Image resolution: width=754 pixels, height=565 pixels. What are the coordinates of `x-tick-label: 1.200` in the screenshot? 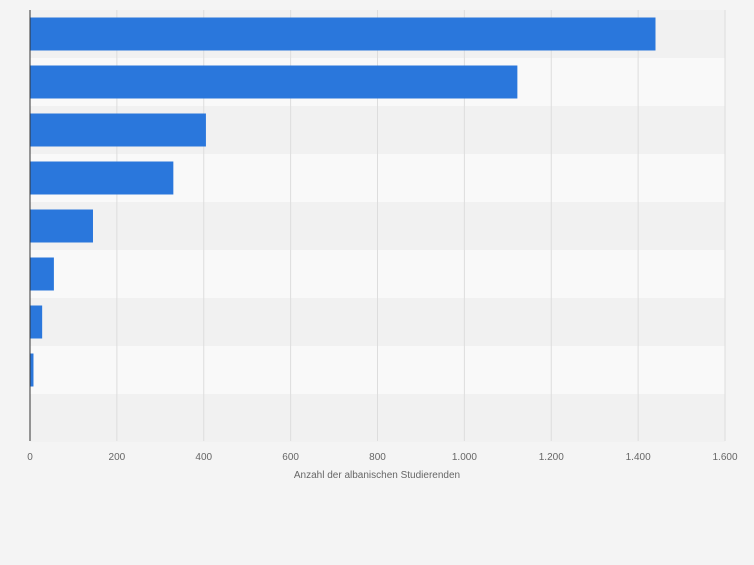 It's located at (551, 457).